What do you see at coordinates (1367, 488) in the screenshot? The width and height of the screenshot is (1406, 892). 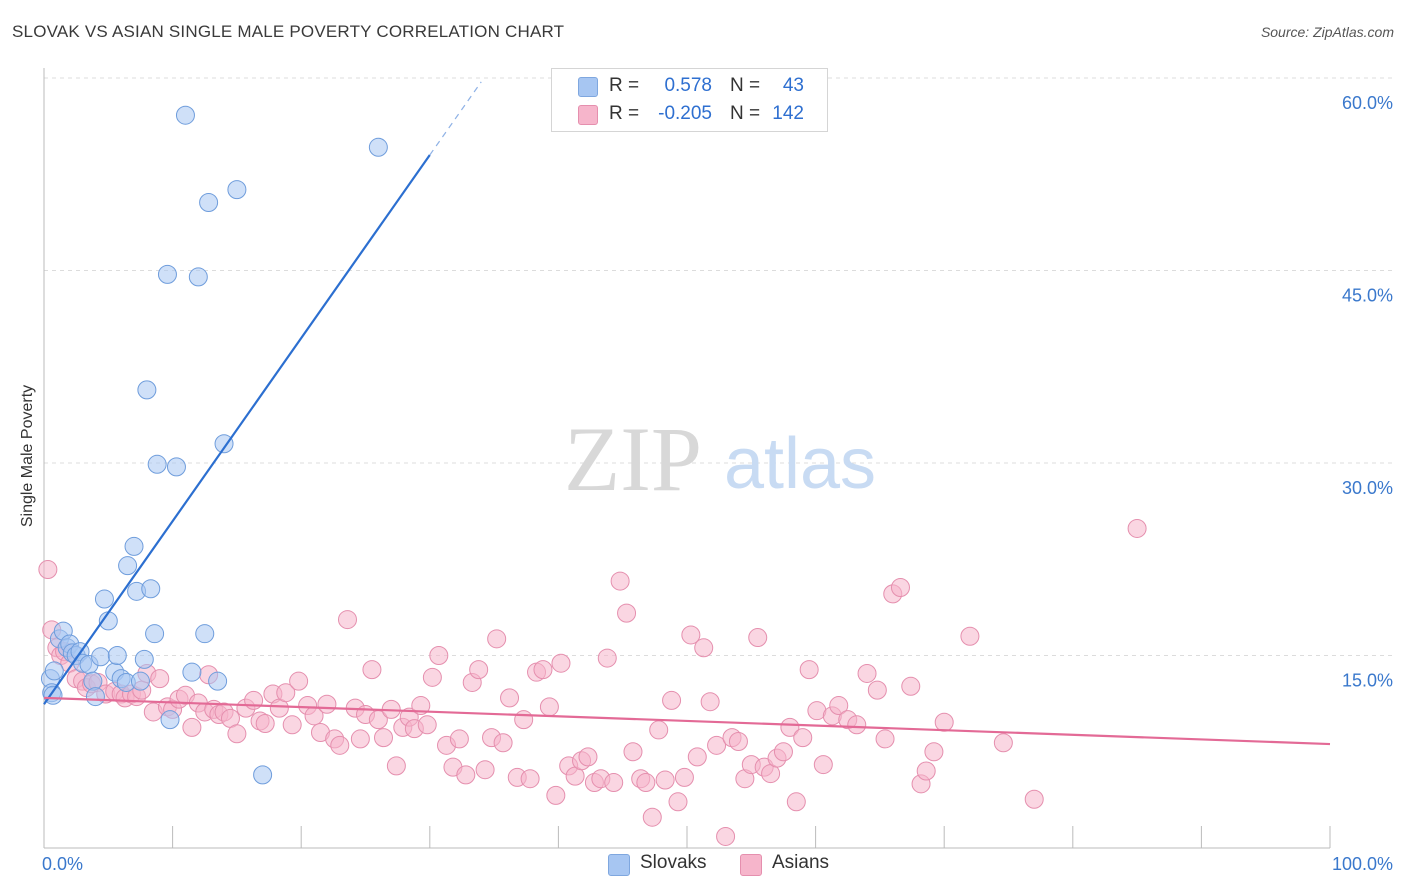 I see `y-tick-label: 30.0%` at bounding box center [1367, 488].